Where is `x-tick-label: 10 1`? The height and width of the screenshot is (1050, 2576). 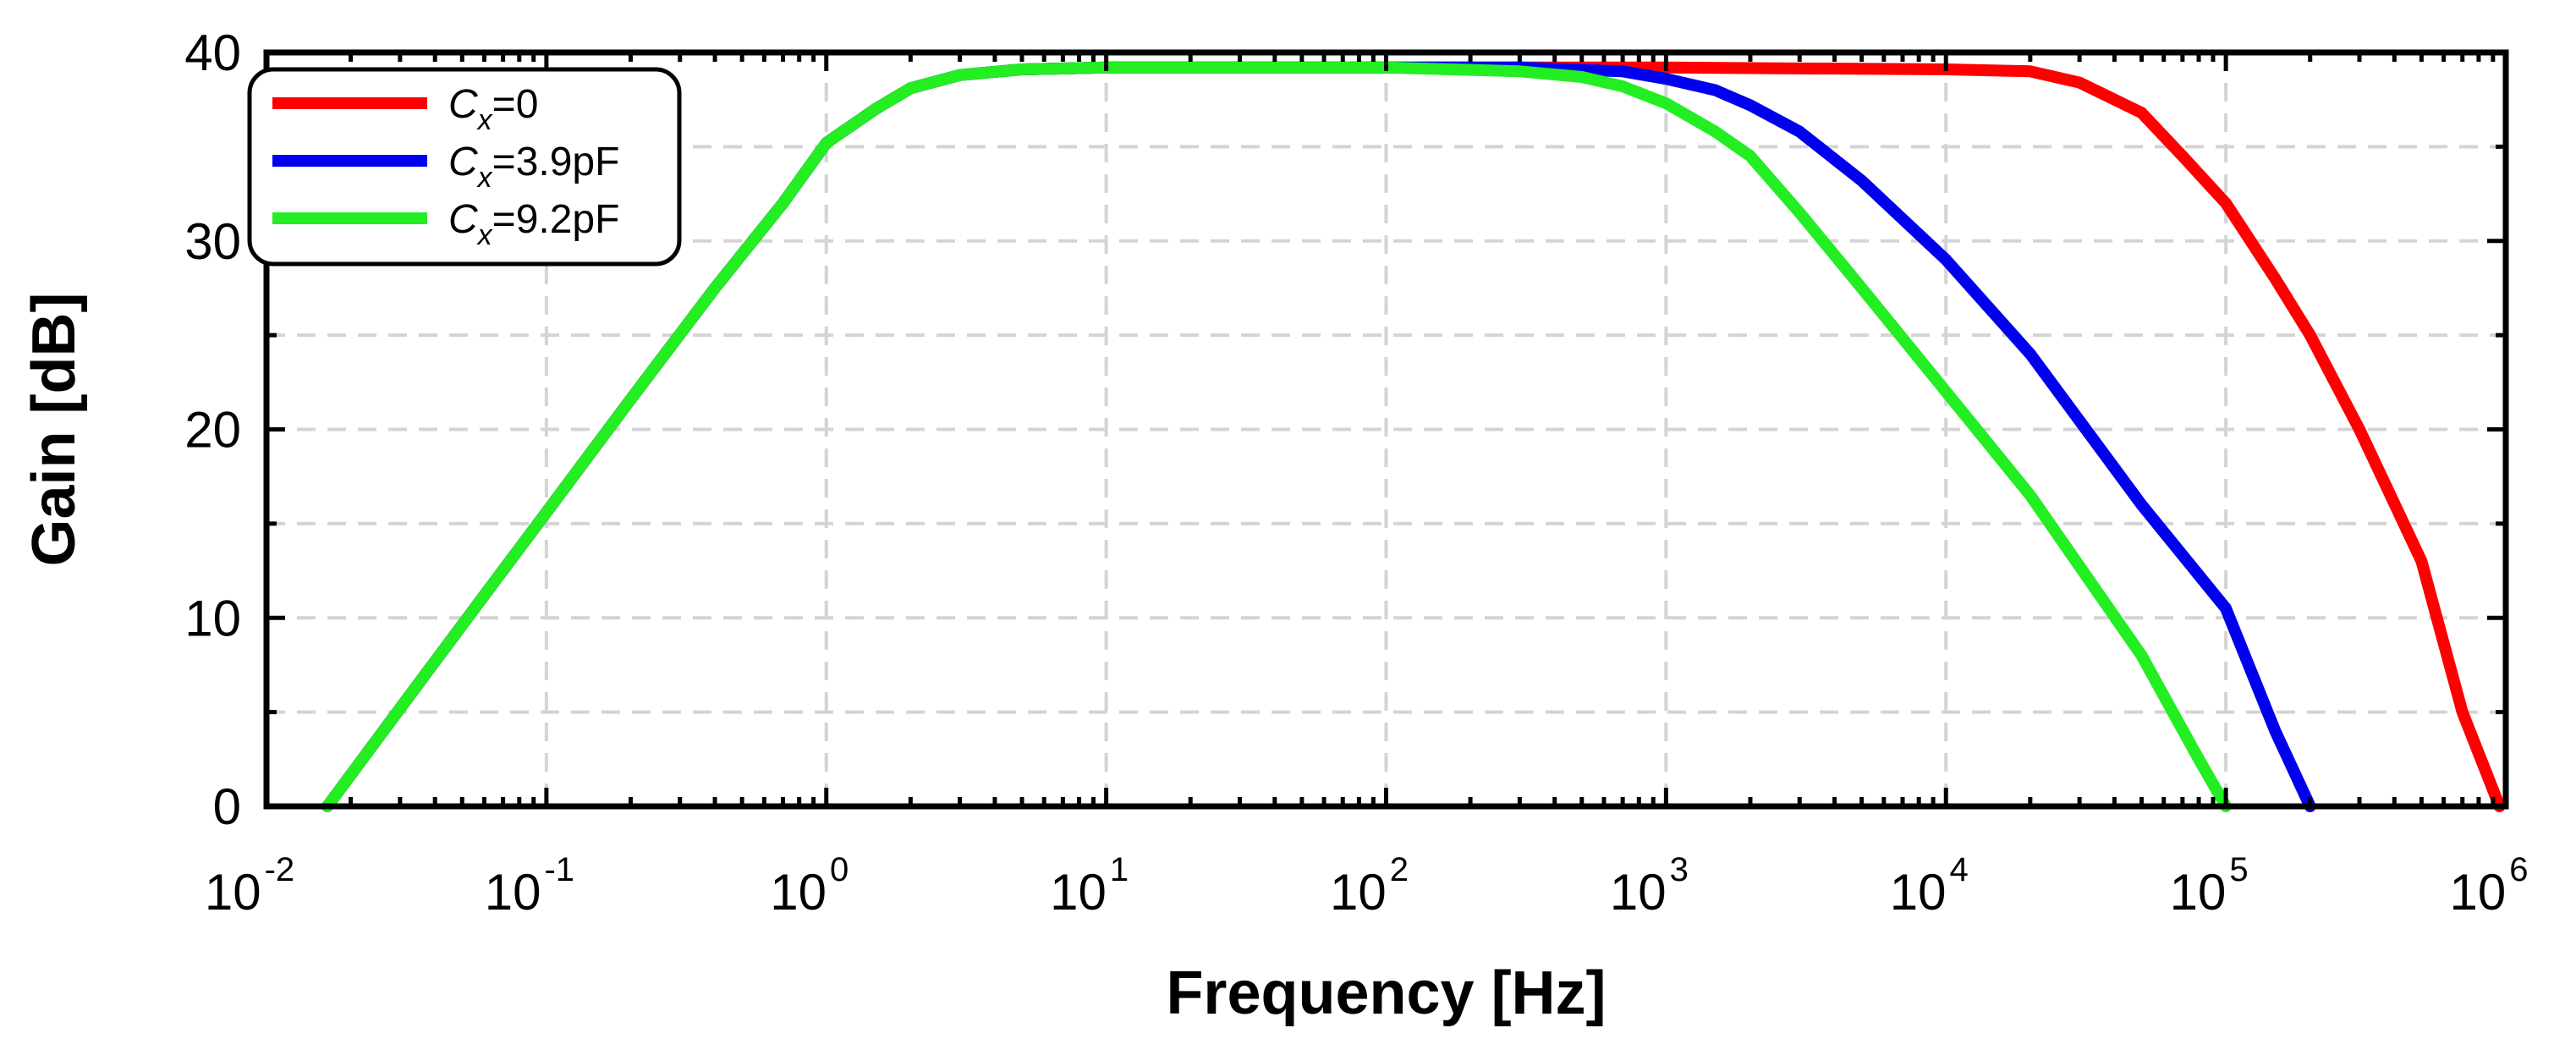
x-tick-label: 10 1 is located at coordinates (1089, 886).